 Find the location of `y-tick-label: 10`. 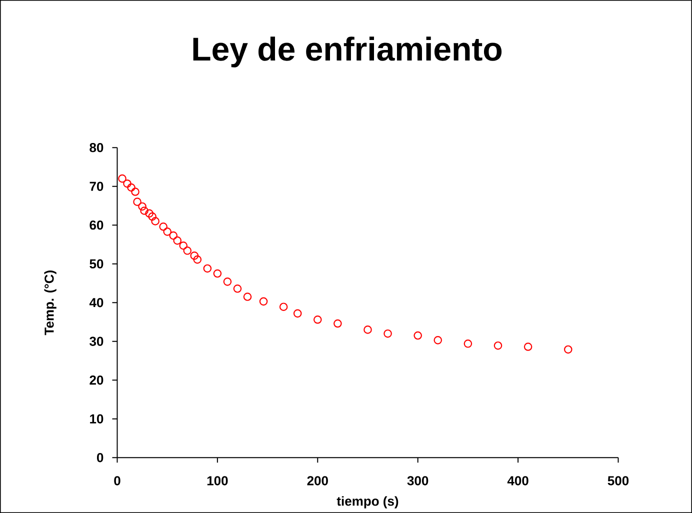

y-tick-label: 10 is located at coordinates (97, 419).